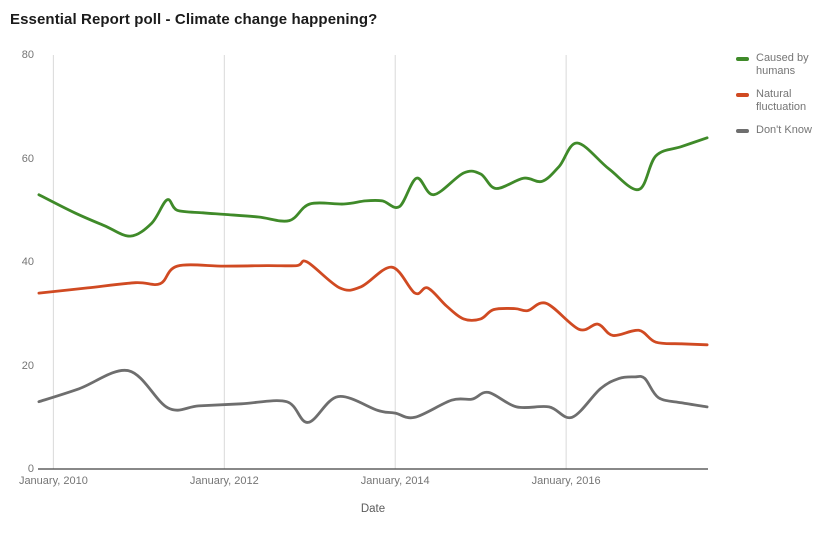  Describe the element at coordinates (373, 396) in the screenshot. I see `series-line-don-t-know` at that location.